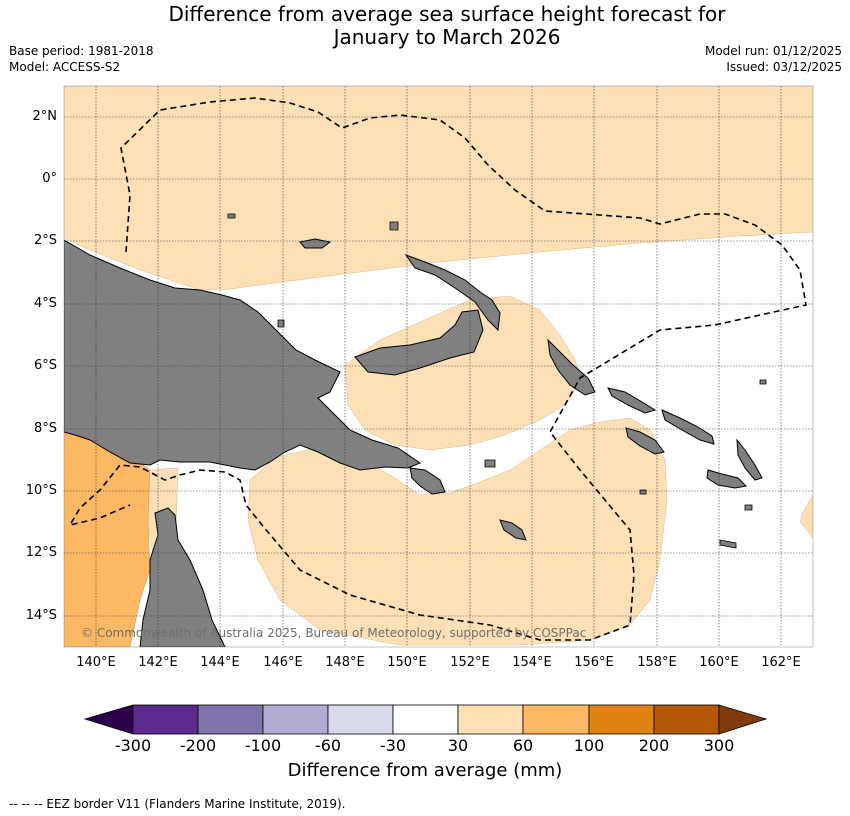  Describe the element at coordinates (41, 490) in the screenshot. I see `lat-label-10s: 10°S` at that location.